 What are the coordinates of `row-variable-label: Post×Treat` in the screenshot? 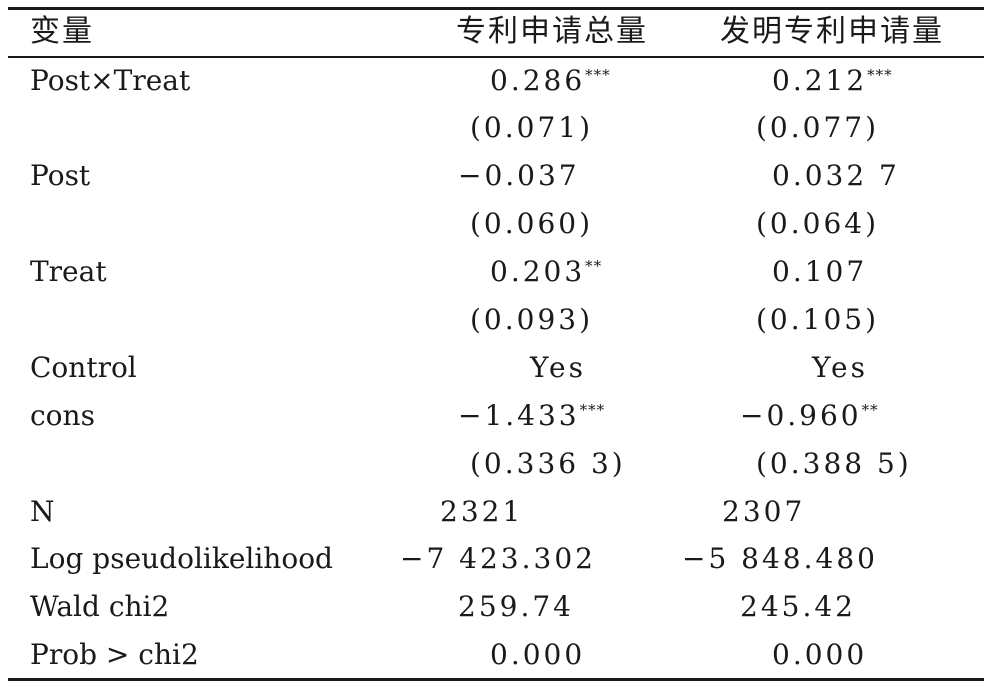 It's located at (110, 80).